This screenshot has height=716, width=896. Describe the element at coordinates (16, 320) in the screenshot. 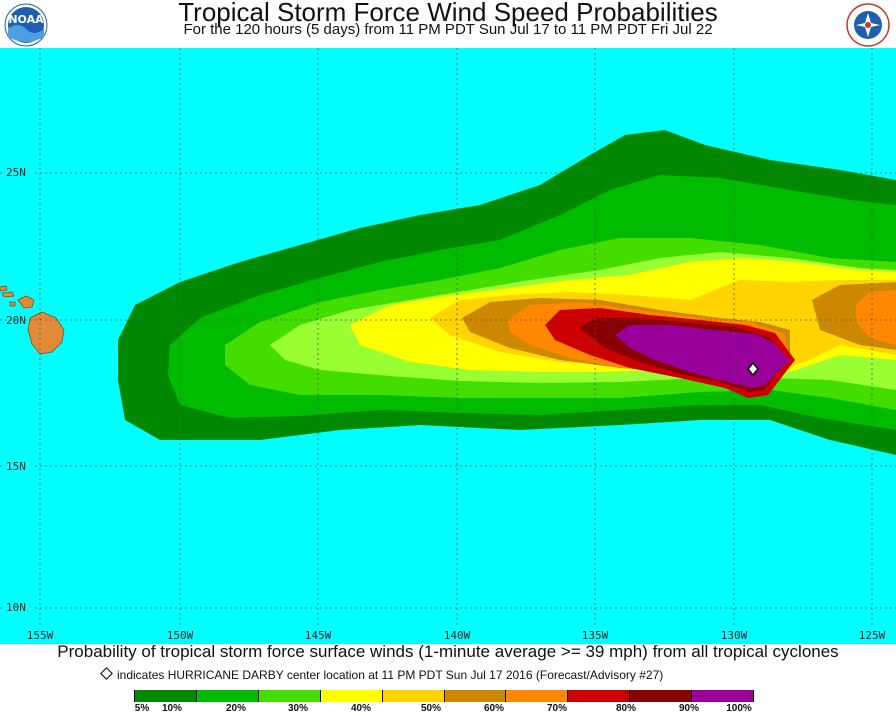

I see `lat-label-20n: 20N` at that location.